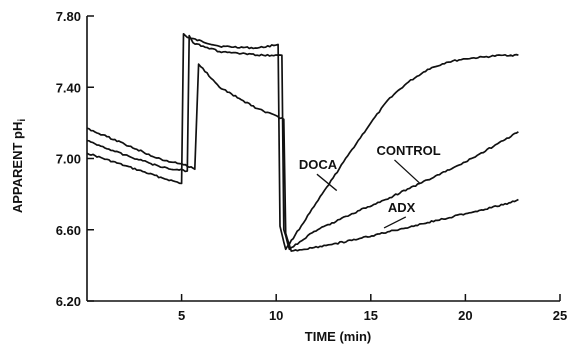 The width and height of the screenshot is (571, 347). What do you see at coordinates (327, 182) in the screenshot?
I see `annotation-leader-doca` at bounding box center [327, 182].